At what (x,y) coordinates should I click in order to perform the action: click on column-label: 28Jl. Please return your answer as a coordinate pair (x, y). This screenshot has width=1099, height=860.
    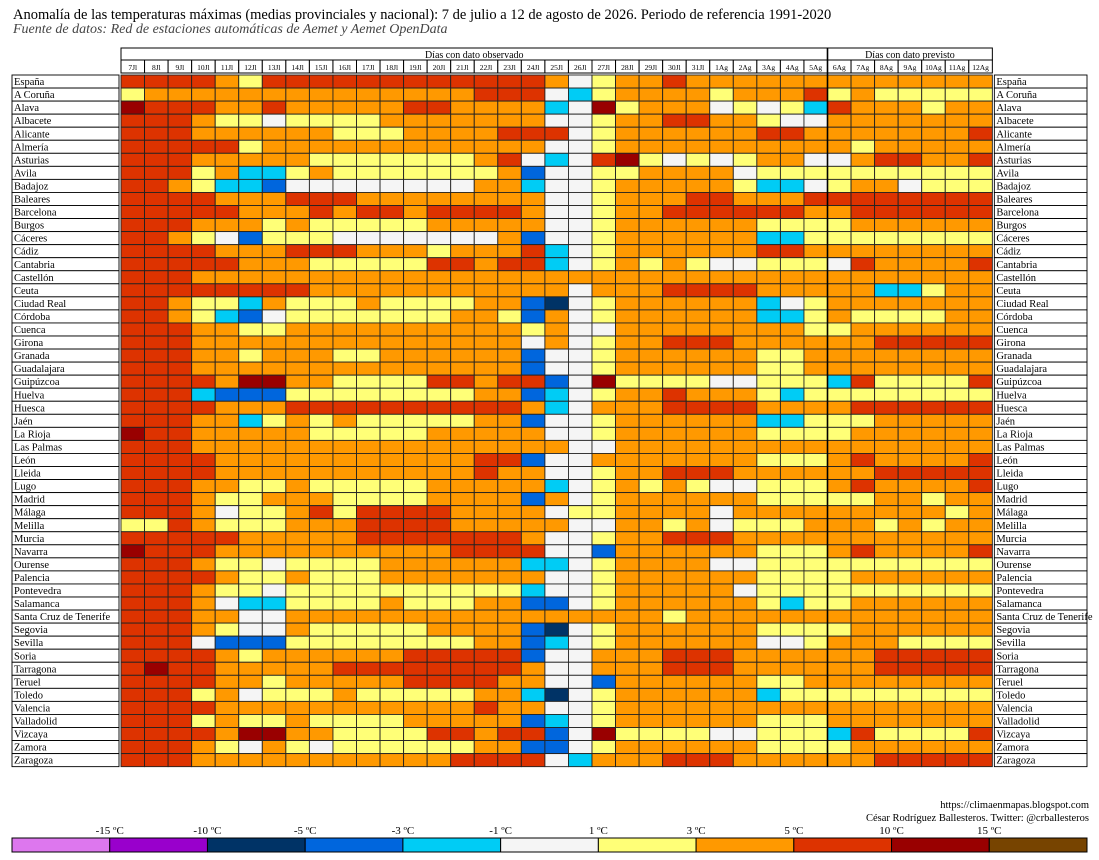
    Looking at the image, I should click on (627, 67).